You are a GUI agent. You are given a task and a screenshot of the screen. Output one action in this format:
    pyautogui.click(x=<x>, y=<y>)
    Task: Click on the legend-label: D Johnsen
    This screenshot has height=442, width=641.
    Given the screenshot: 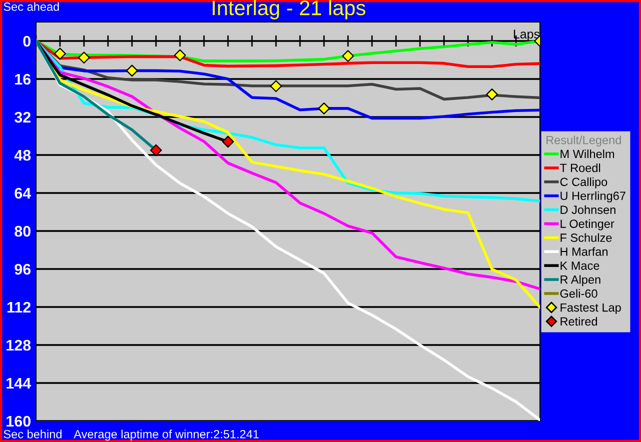 What is the action you would take?
    pyautogui.click(x=588, y=209)
    